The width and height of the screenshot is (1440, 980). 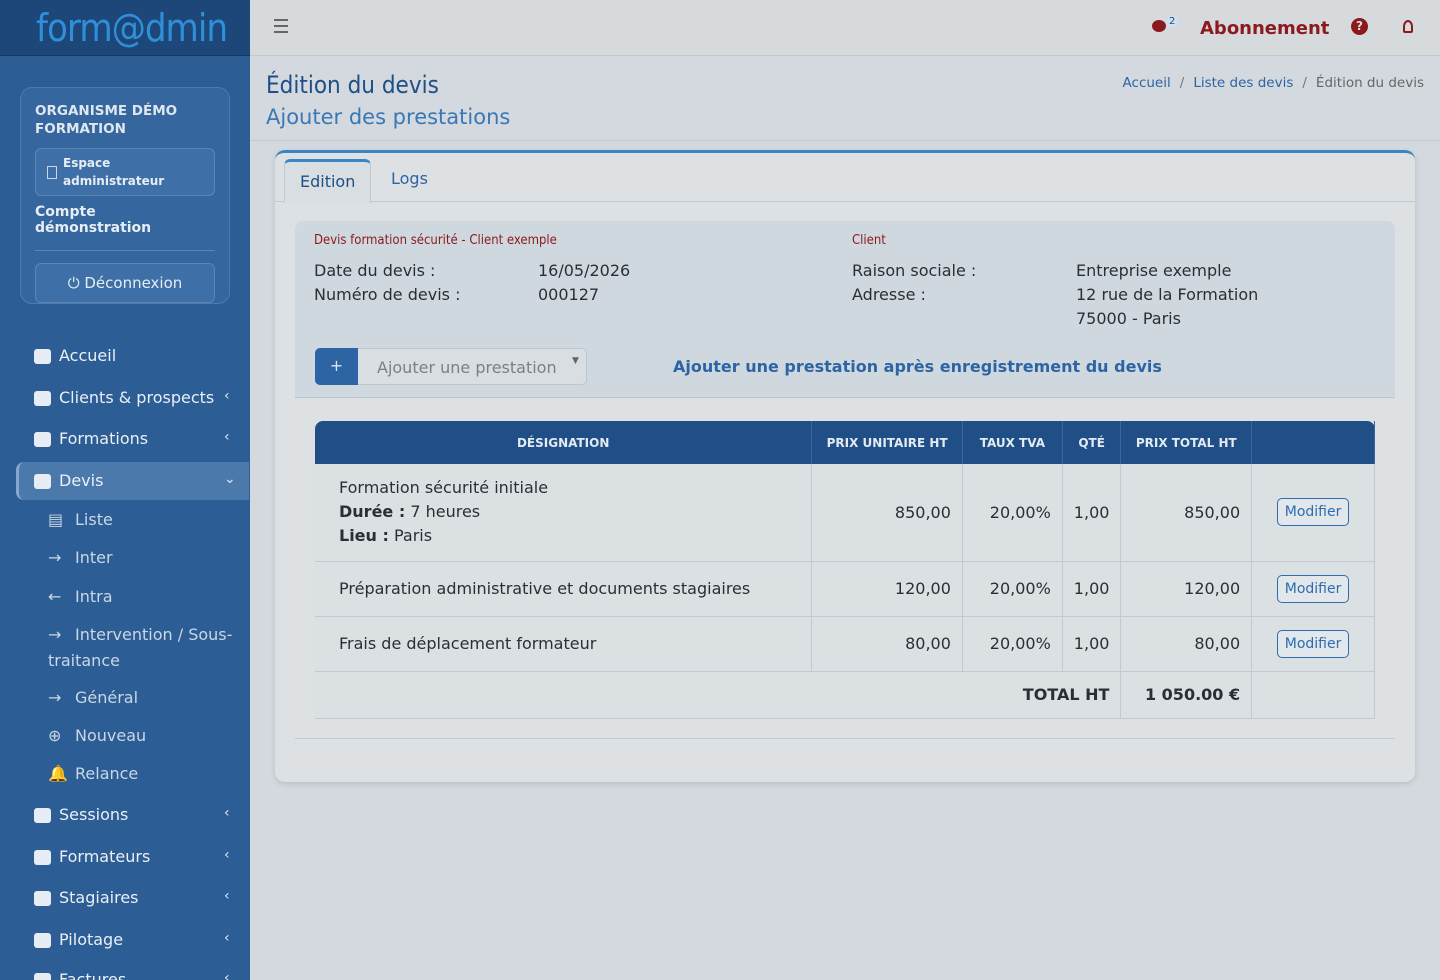 What do you see at coordinates (125, 172) in the screenshot?
I see `space-badge: Espace administrateur` at bounding box center [125, 172].